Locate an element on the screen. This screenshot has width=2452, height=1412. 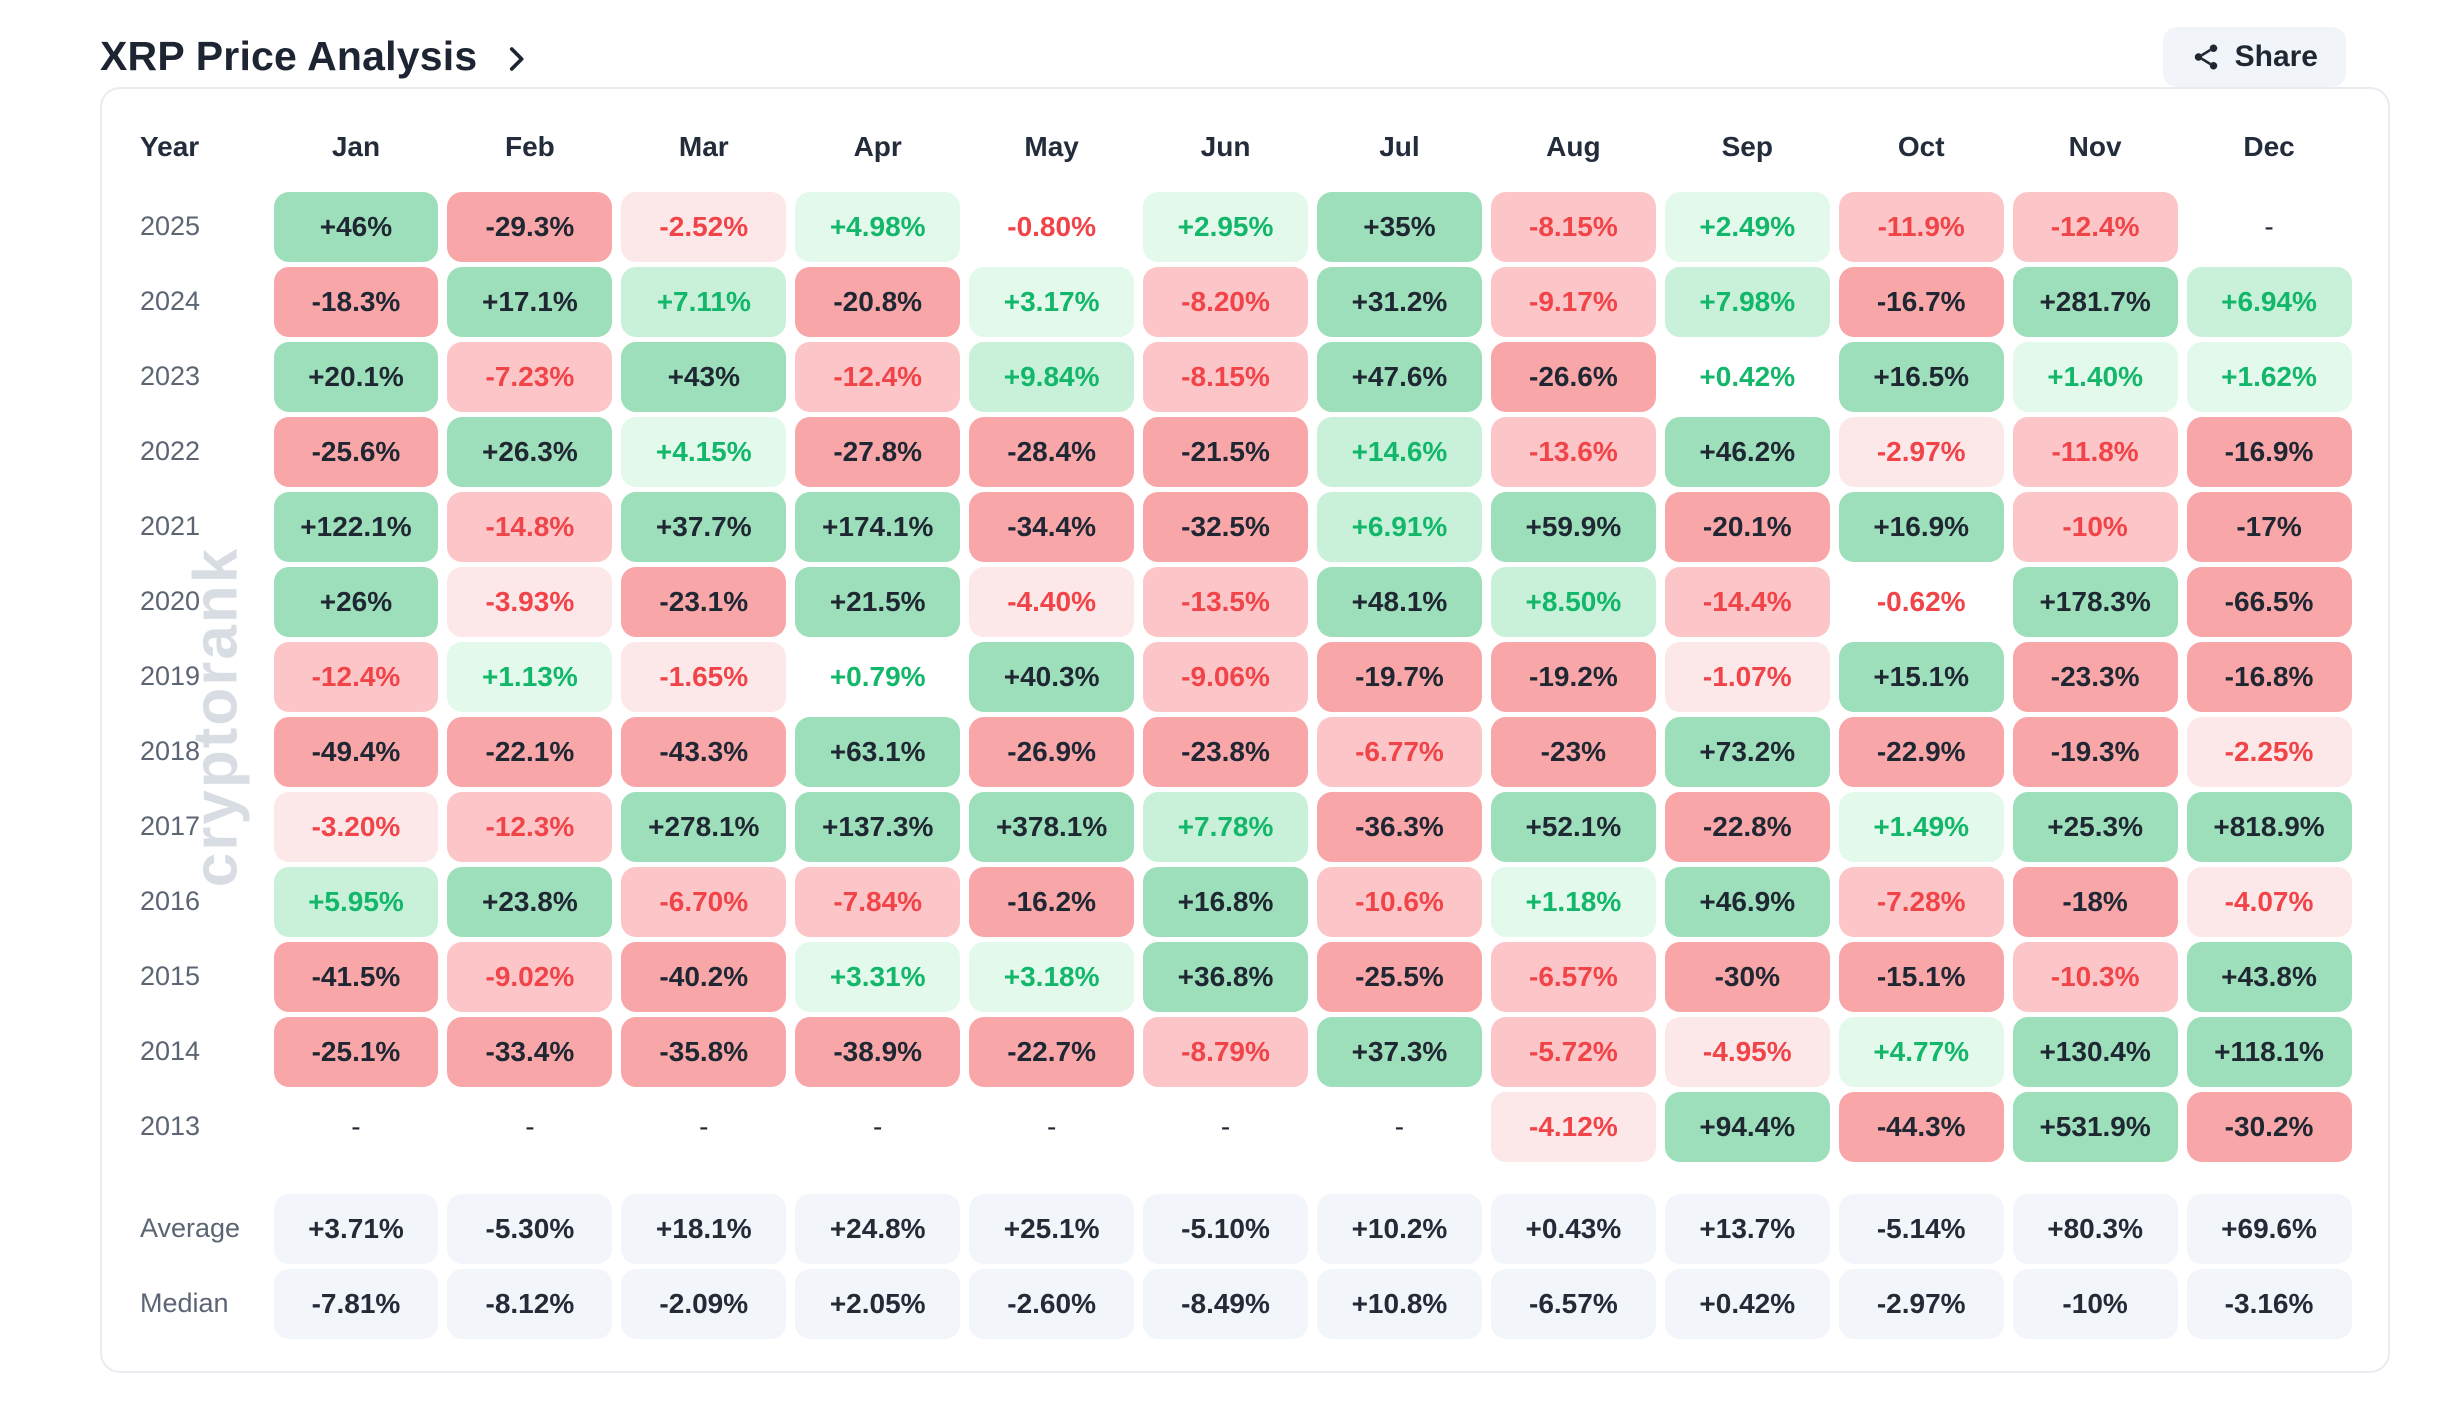
month-value: -13.6% is located at coordinates (1573, 451).